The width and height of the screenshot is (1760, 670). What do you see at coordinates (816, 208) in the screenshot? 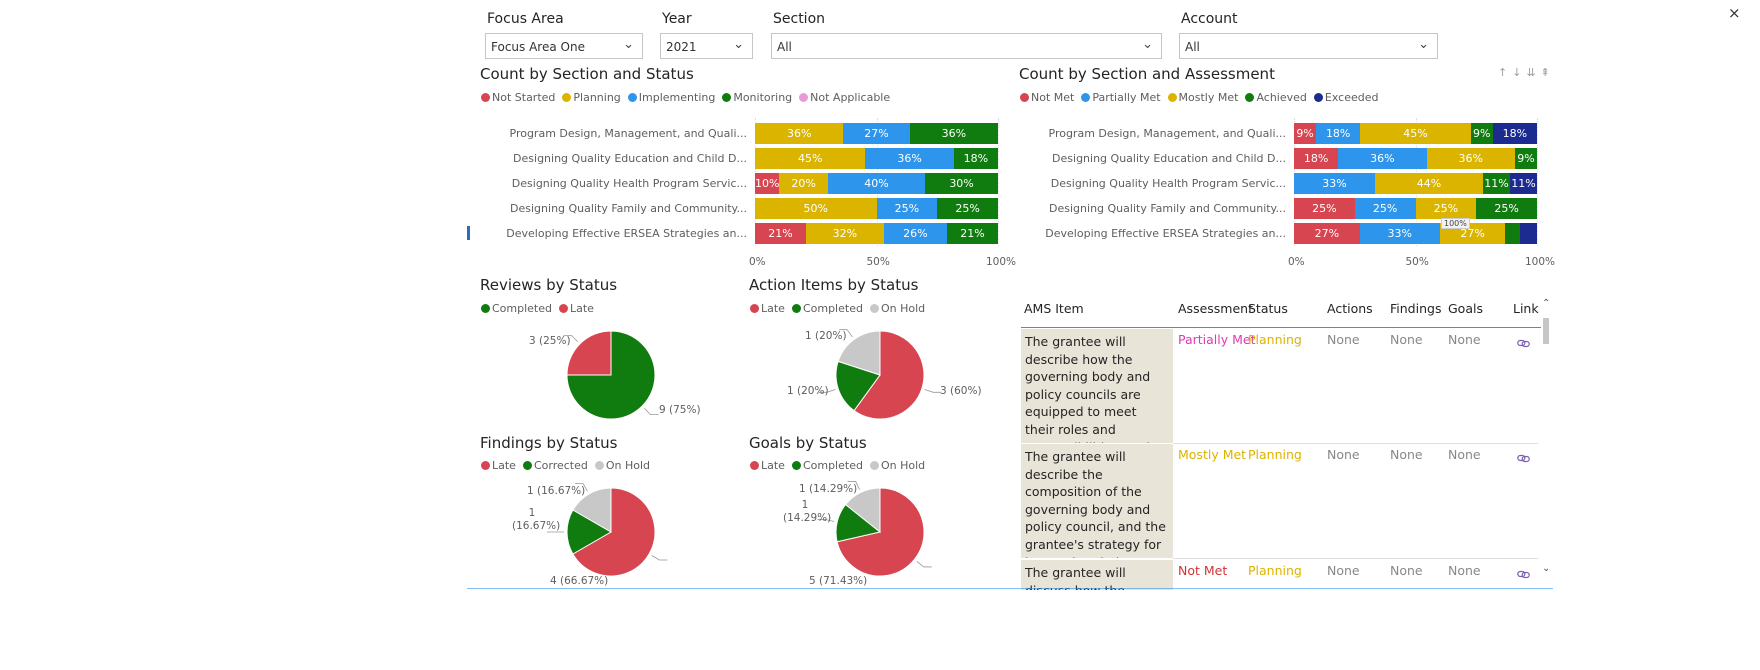
I see `bar-segment-planning: 50%` at bounding box center [816, 208].